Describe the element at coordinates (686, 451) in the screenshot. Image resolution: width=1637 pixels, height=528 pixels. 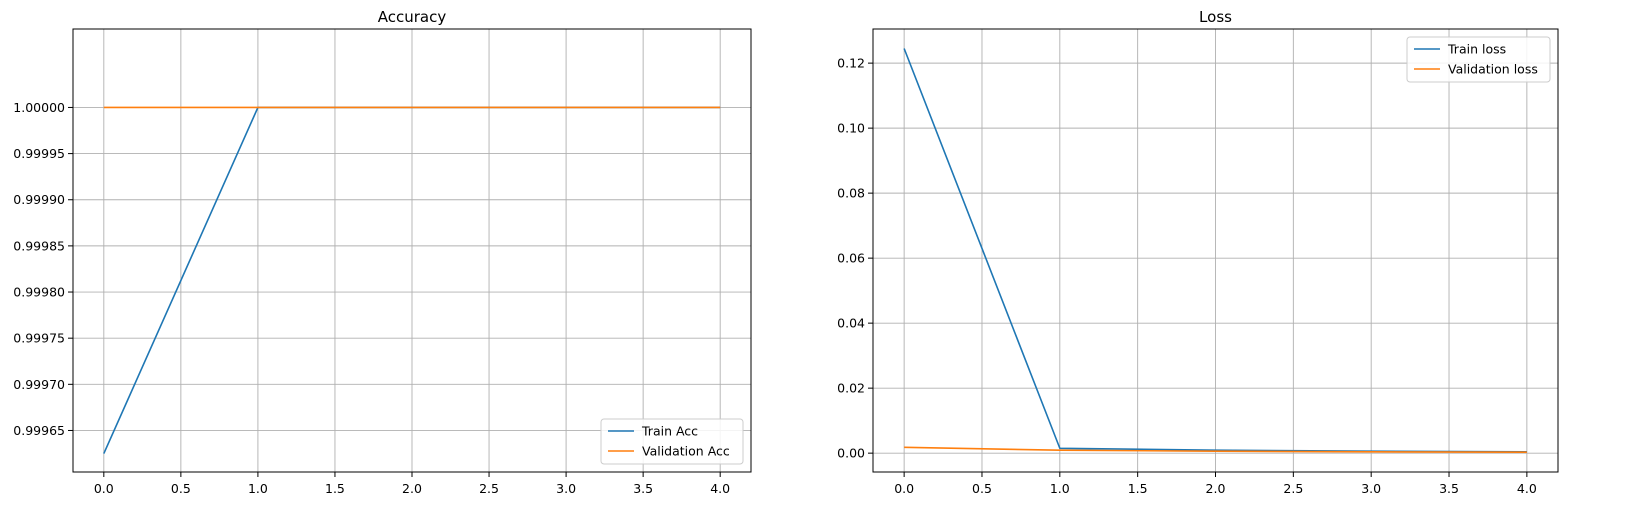
I see `accuracy-legend-label: Validation Acc` at that location.